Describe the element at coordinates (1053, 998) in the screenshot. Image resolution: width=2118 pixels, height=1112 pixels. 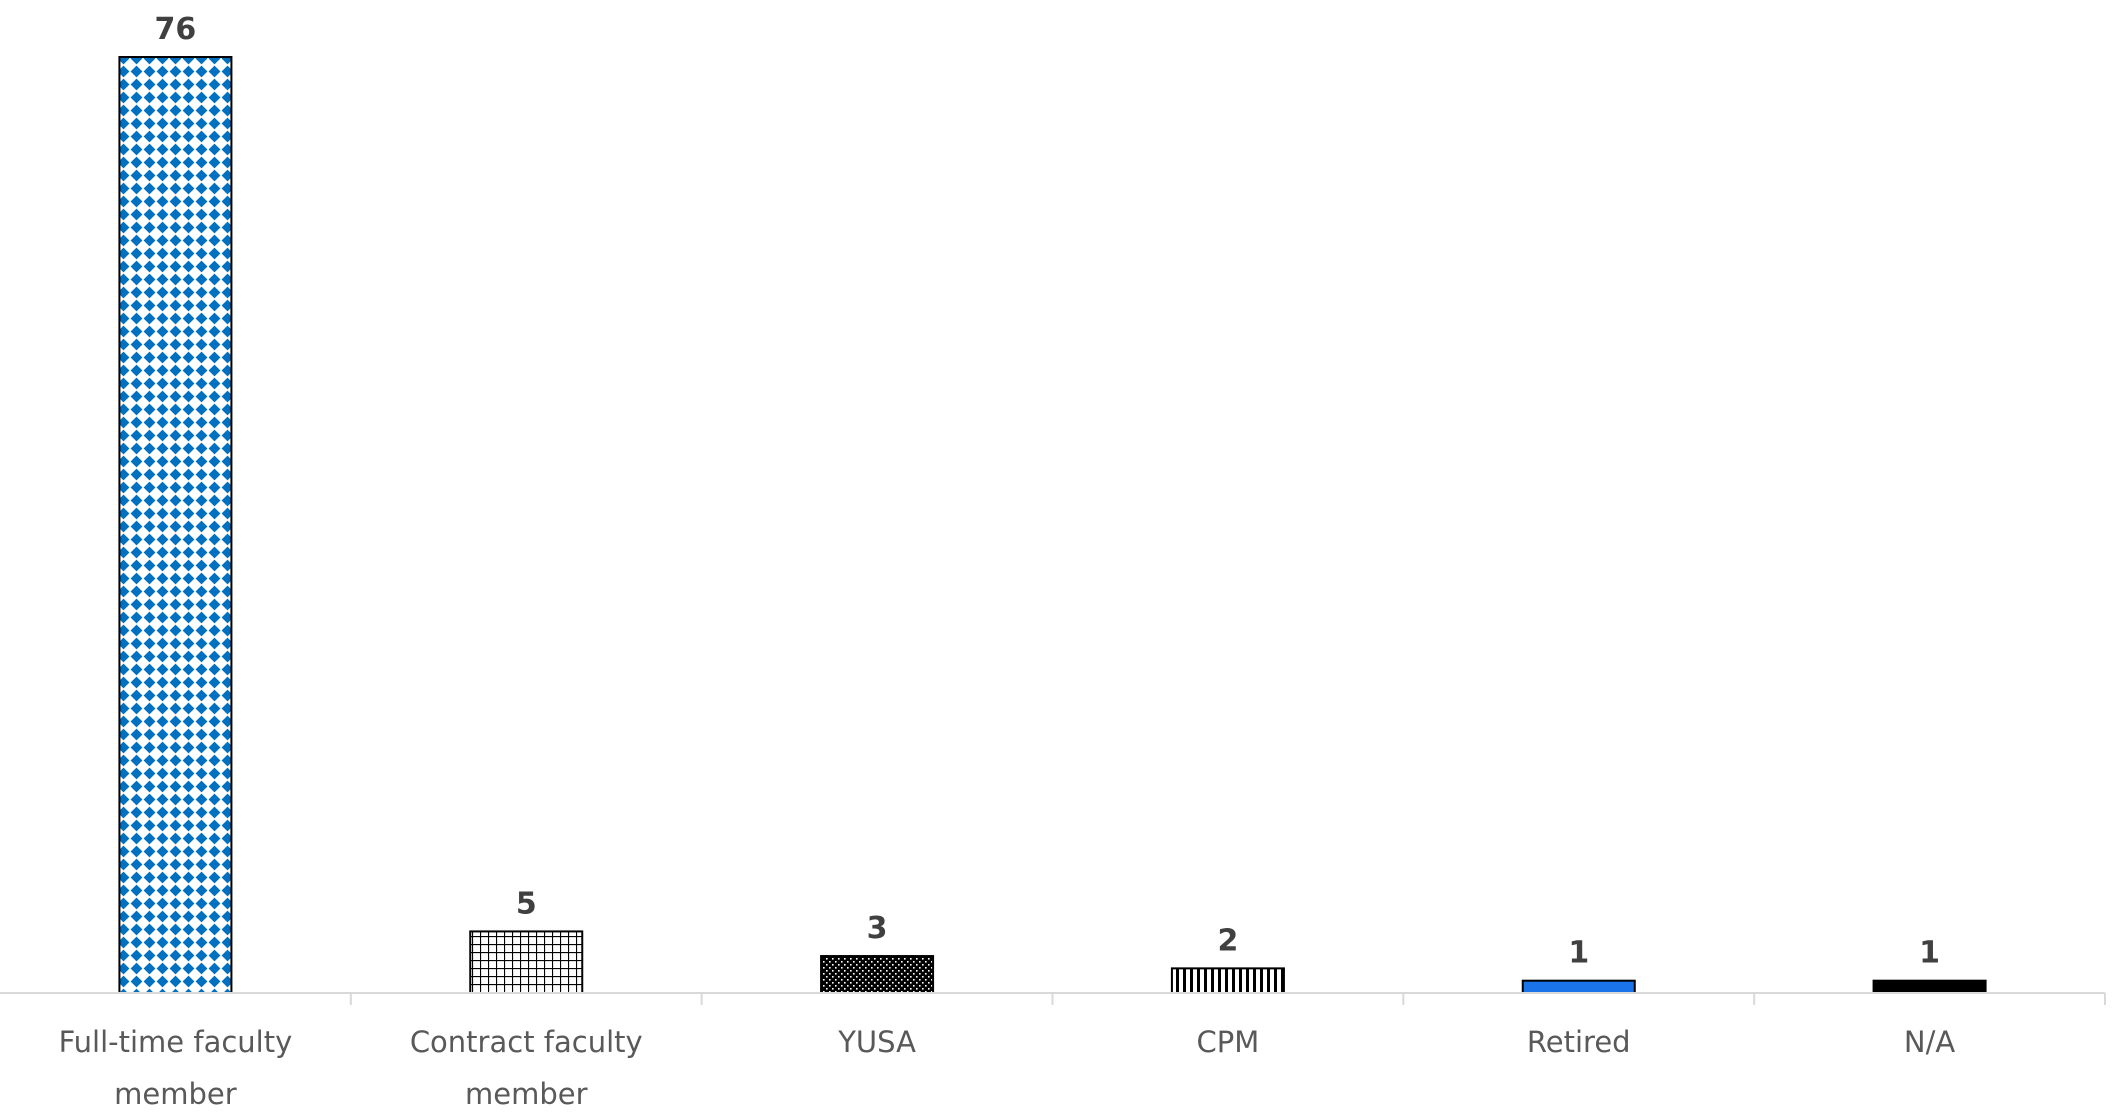
I see `x-axis` at that location.